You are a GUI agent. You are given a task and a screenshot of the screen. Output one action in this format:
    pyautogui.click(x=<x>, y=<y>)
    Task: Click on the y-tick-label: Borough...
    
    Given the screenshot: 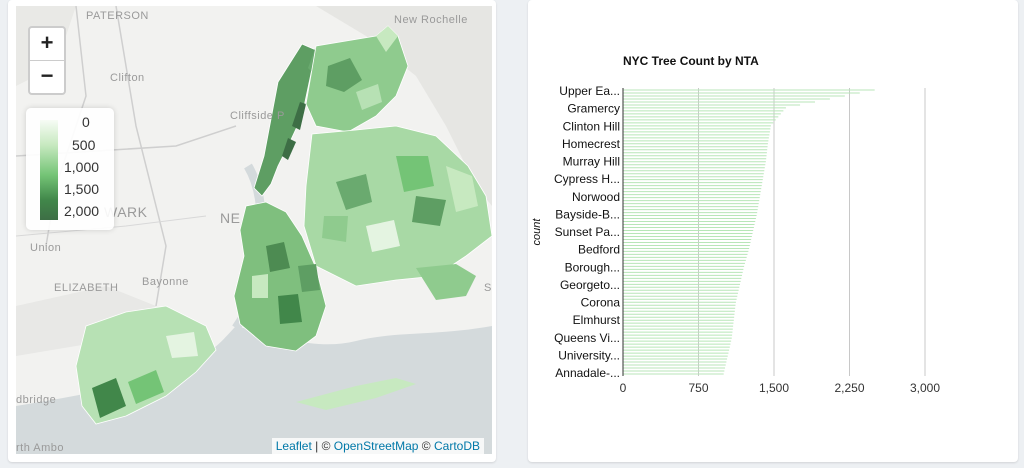 What is the action you would take?
    pyautogui.click(x=592, y=267)
    